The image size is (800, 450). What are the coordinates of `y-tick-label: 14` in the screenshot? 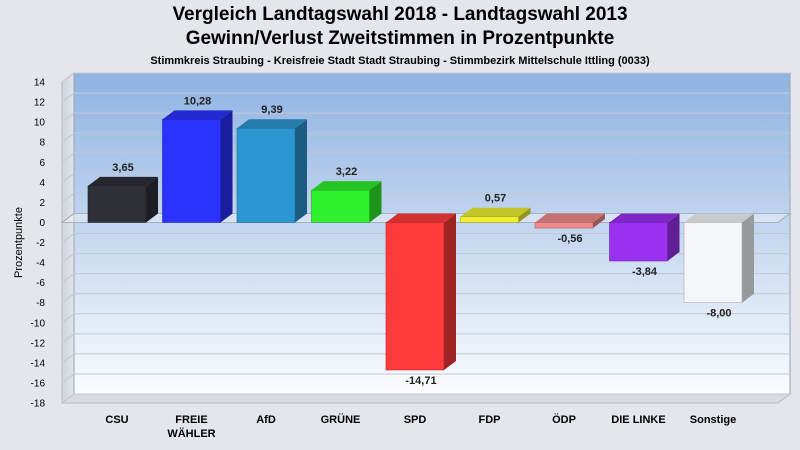 It's located at (40, 83).